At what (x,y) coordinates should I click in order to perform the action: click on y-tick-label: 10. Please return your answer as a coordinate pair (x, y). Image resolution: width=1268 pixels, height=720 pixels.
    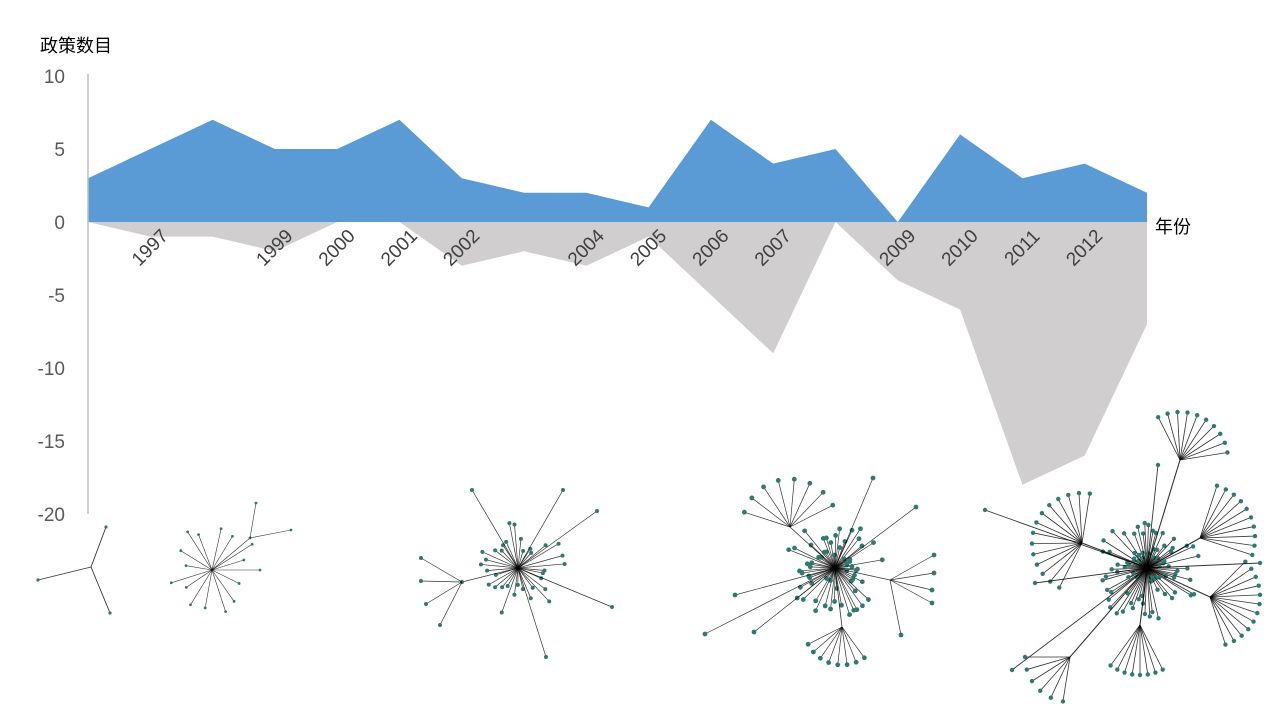
    Looking at the image, I should click on (54, 77).